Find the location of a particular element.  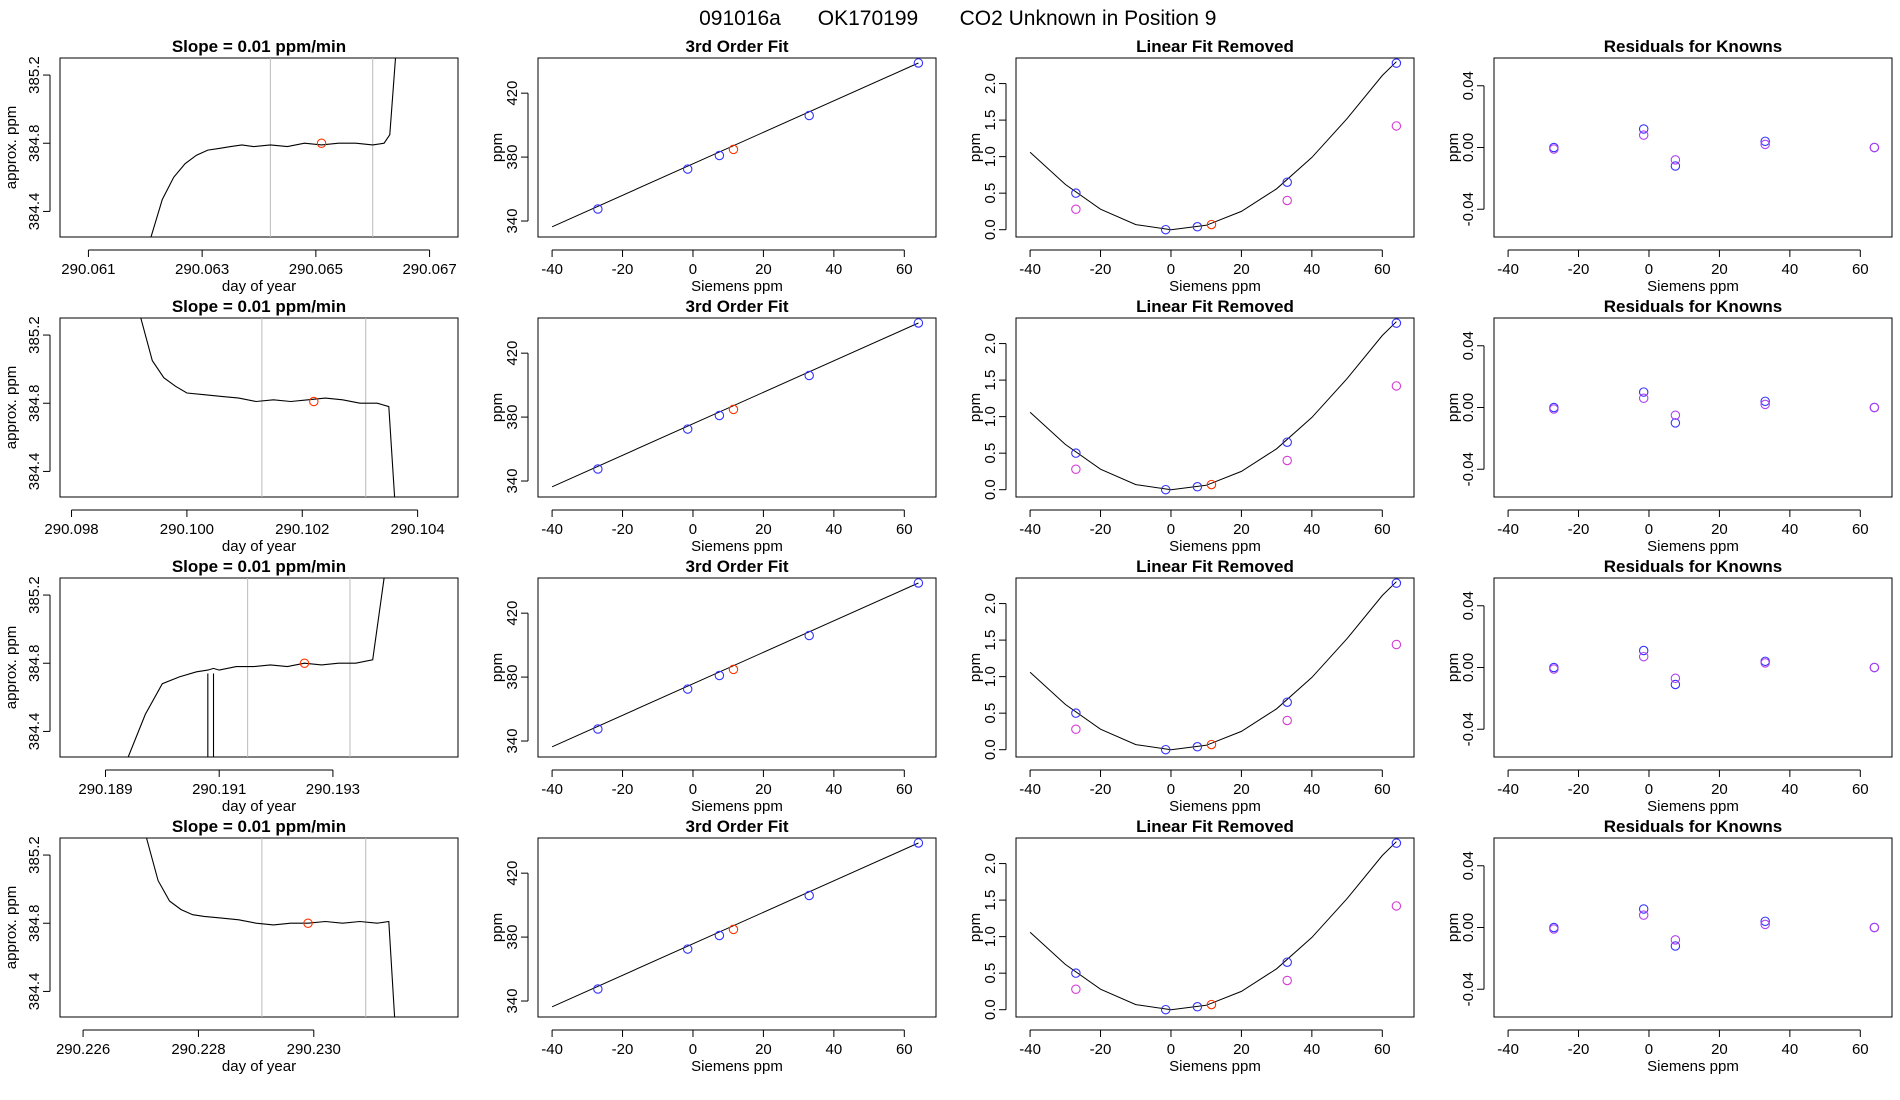

y-axis-label: ppm is located at coordinates (975, 147).